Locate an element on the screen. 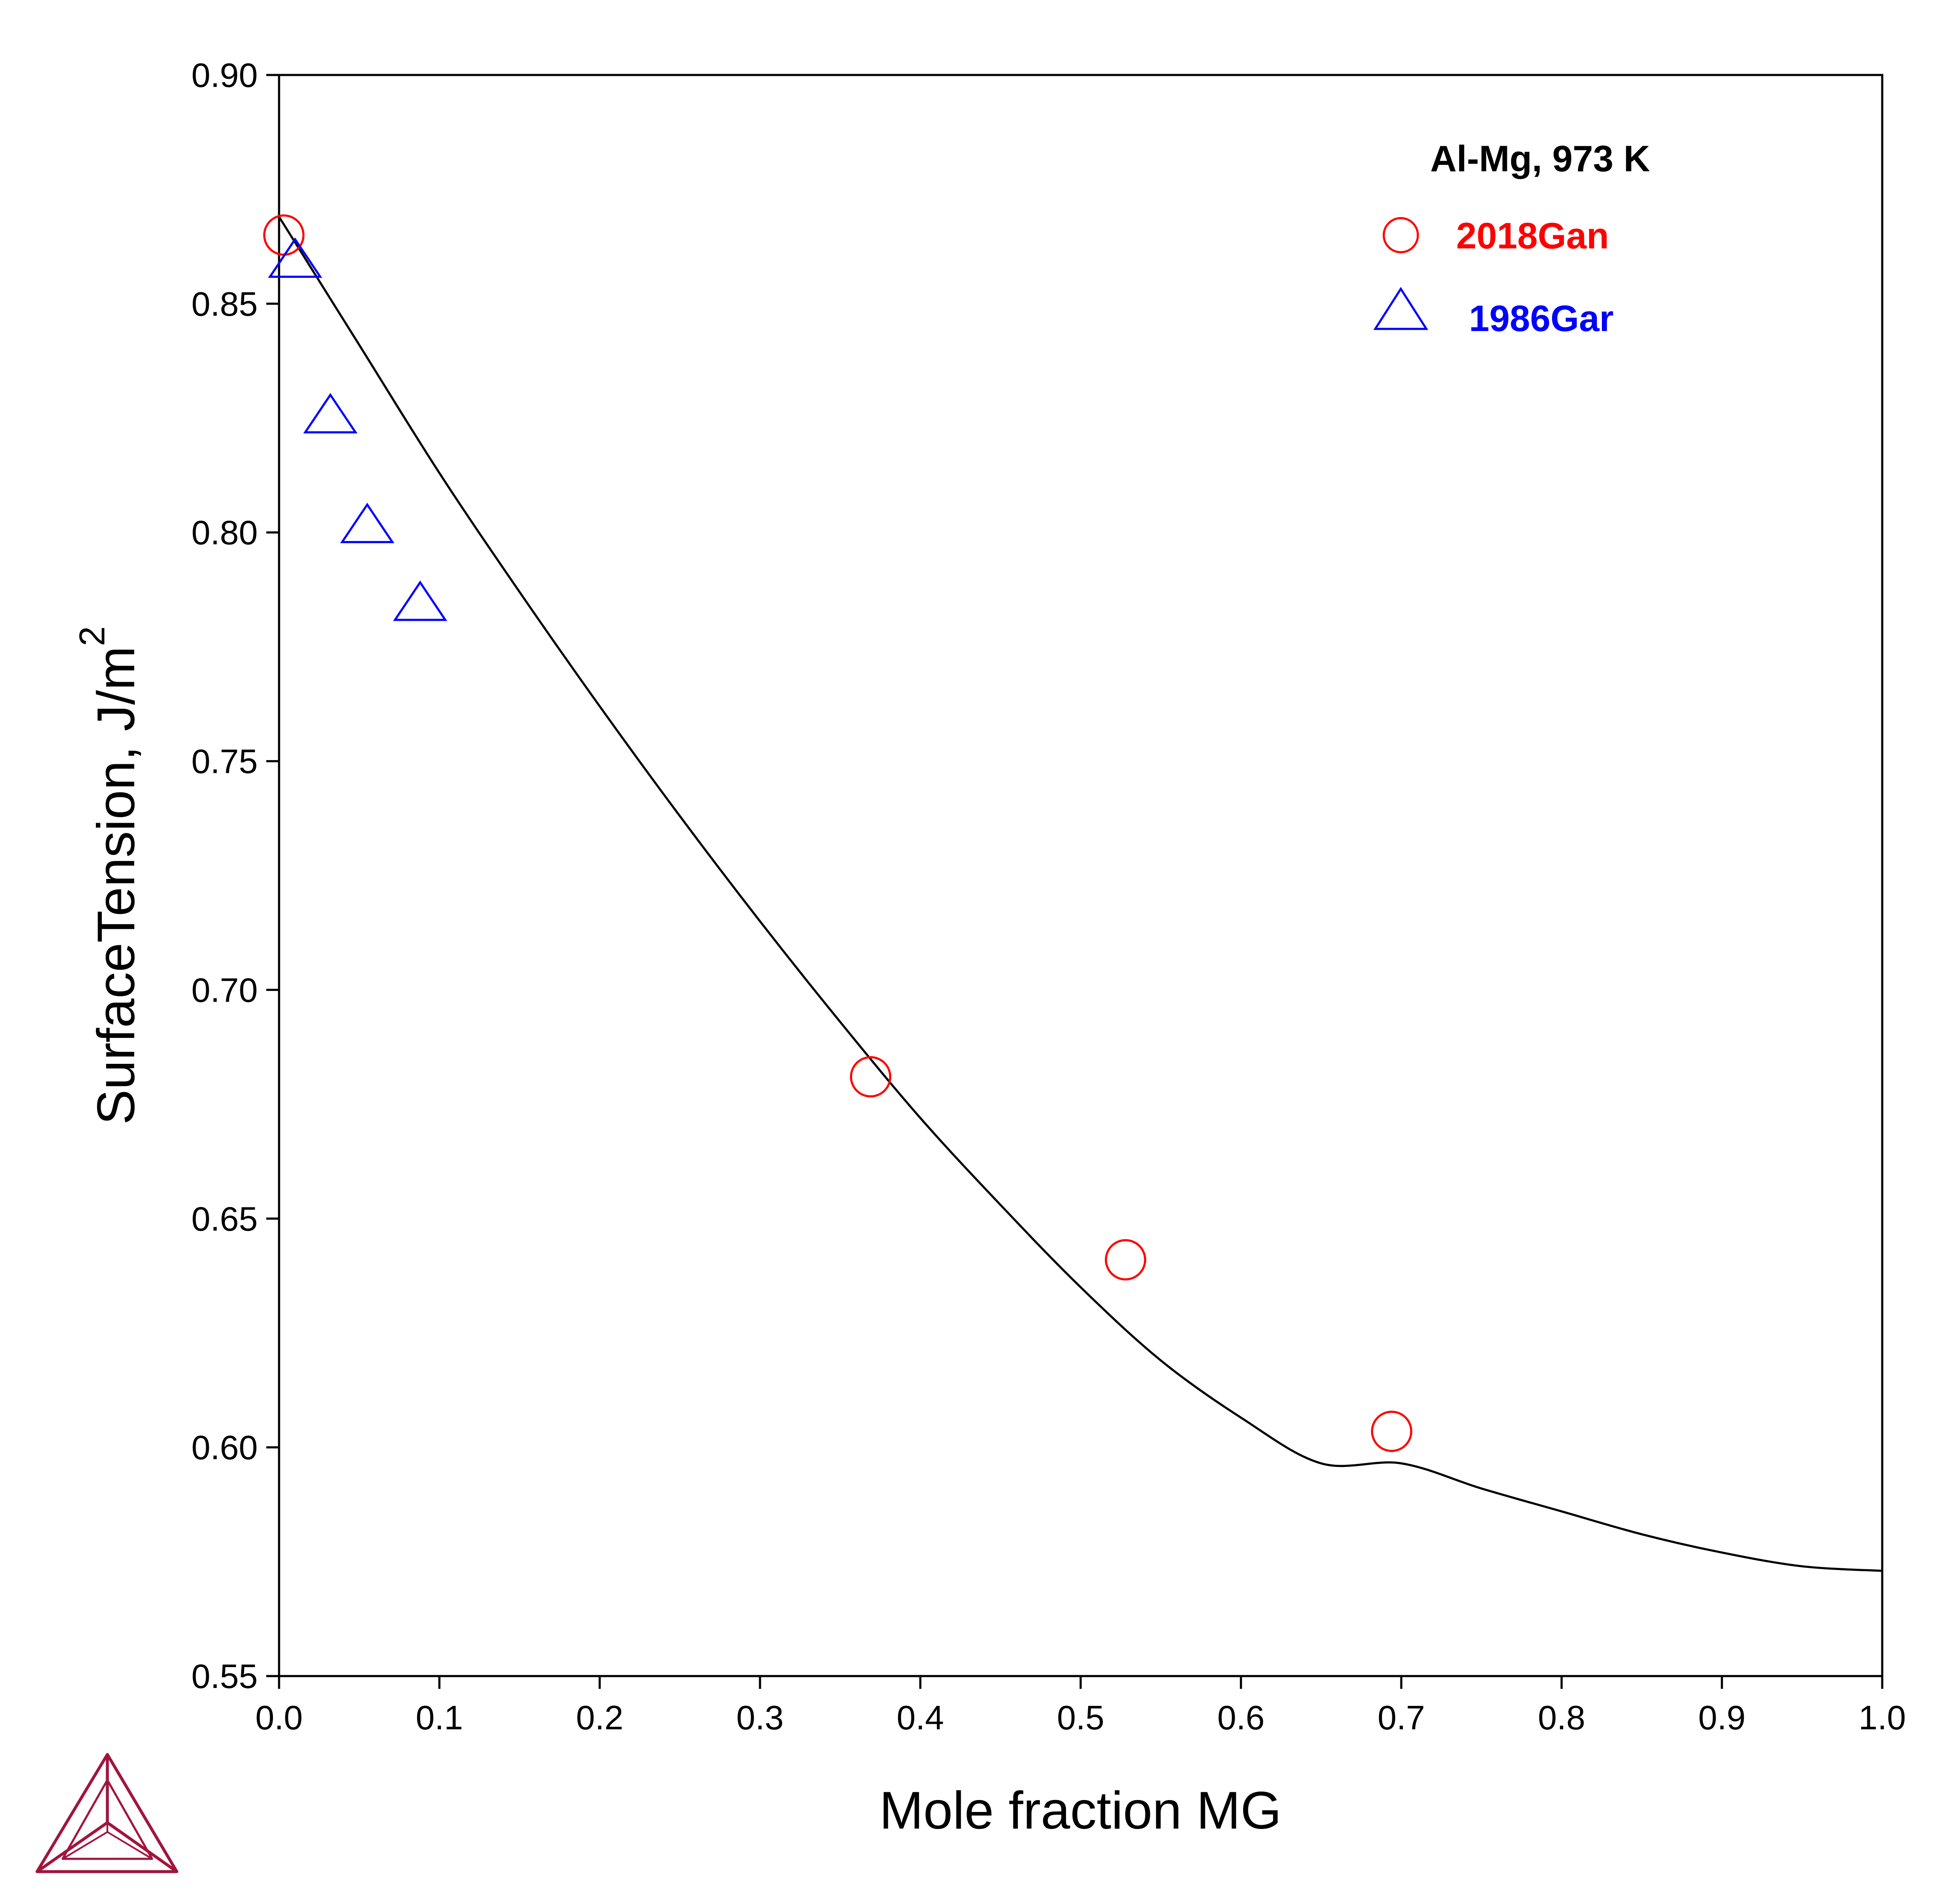 This screenshot has height=1904, width=1944. x-tick-label: 0.8 is located at coordinates (1561, 1718).